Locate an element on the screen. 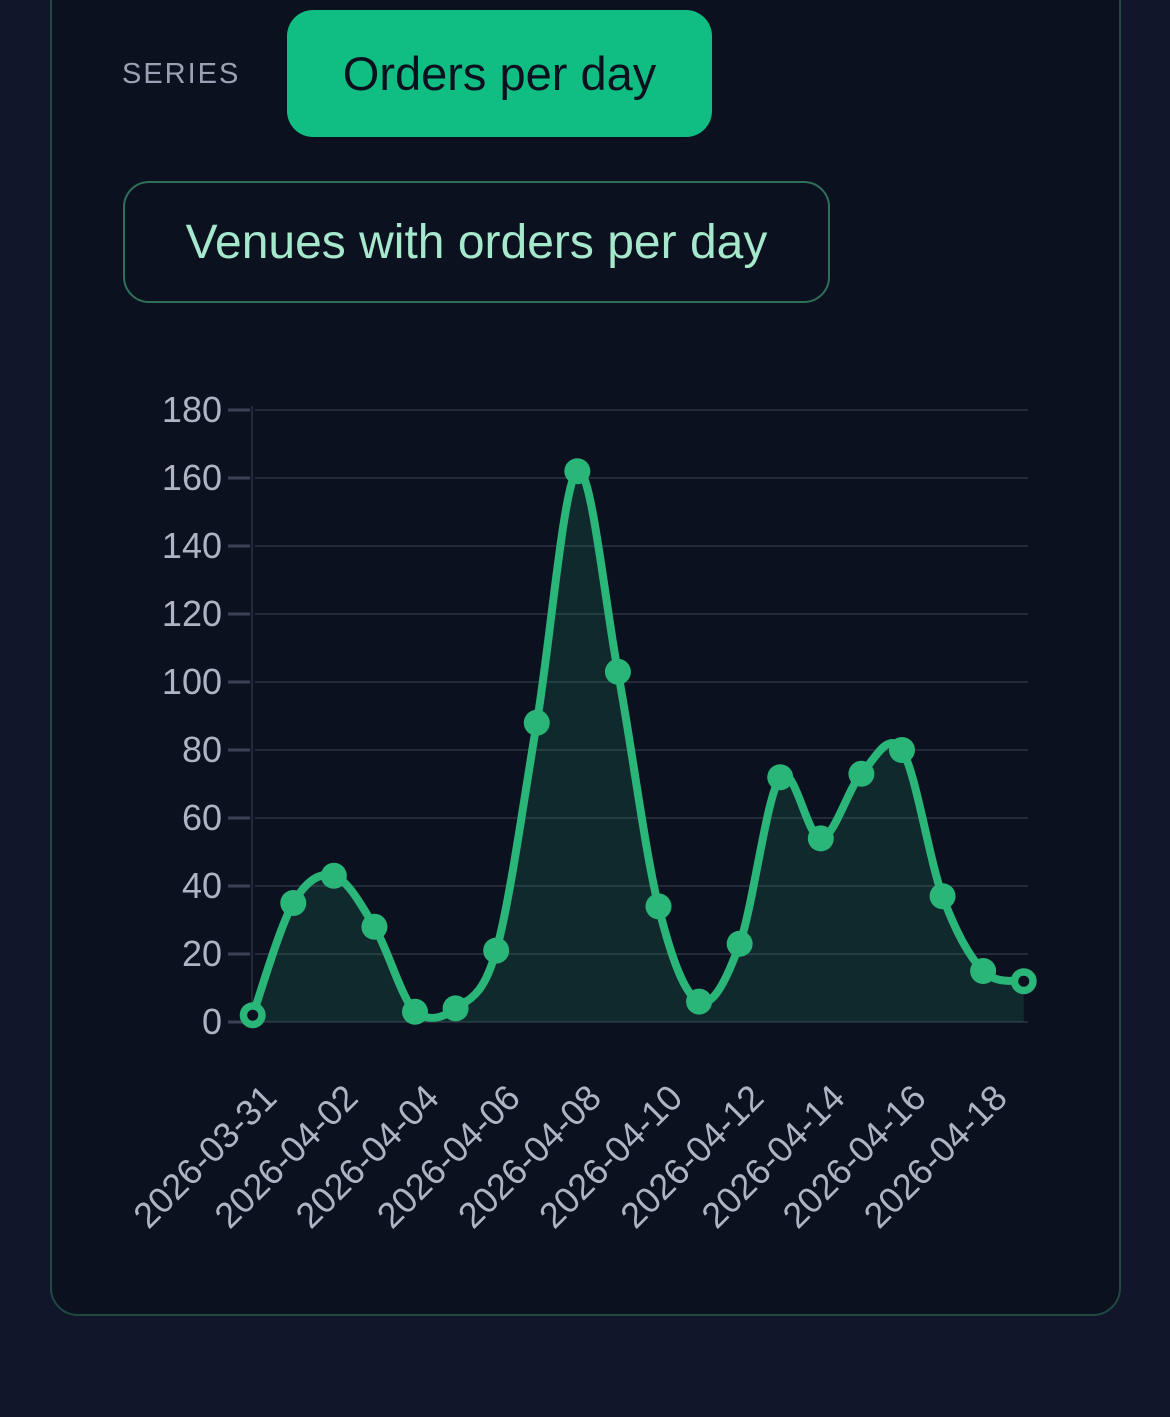 This screenshot has width=1170, height=1417. y-tick-label: 160 is located at coordinates (192, 477).